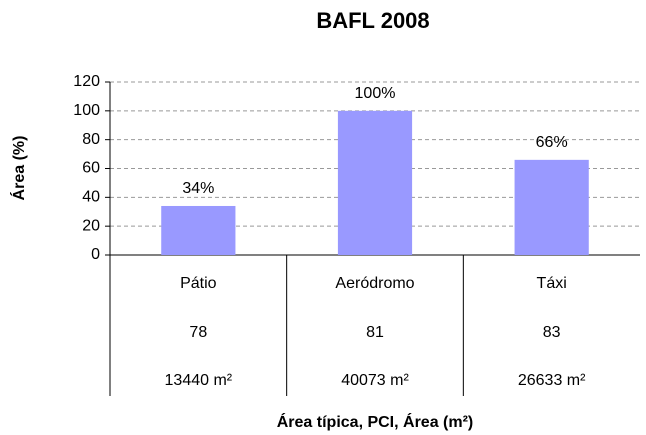 The width and height of the screenshot is (646, 435). What do you see at coordinates (375, 332) in the screenshot?
I see `table-cell: 81` at bounding box center [375, 332].